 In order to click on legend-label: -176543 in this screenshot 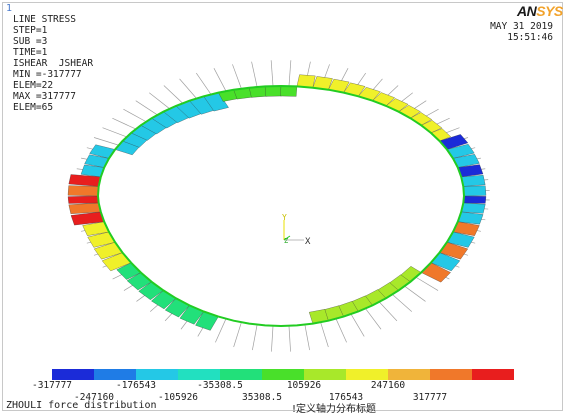, I will do `click(136, 385)`.